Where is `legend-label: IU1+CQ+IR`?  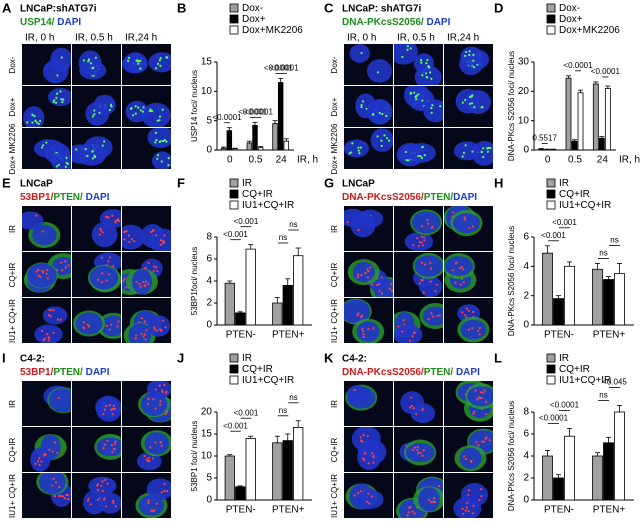 legend-label: IU1+CQ+IR is located at coordinates (585, 380).